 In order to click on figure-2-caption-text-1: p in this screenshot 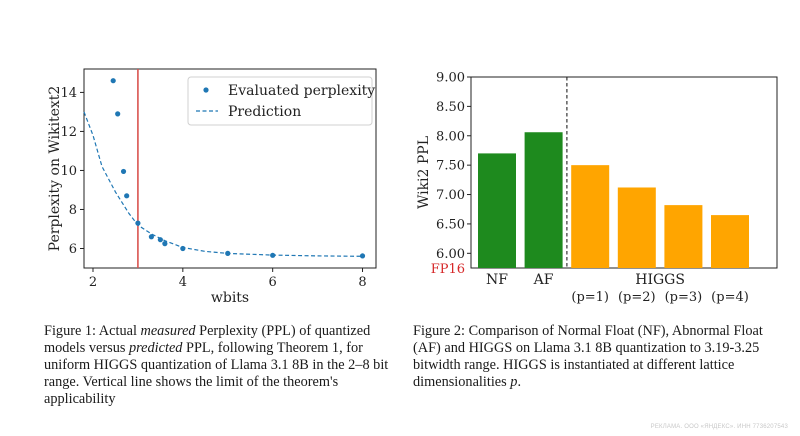, I will do `click(514, 382)`.